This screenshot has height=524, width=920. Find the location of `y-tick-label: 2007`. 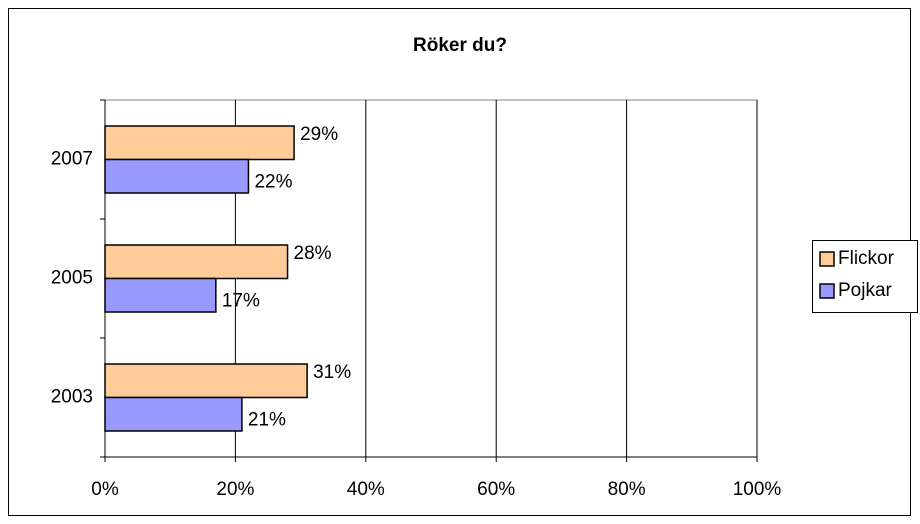

y-tick-label: 2007 is located at coordinates (72, 159).